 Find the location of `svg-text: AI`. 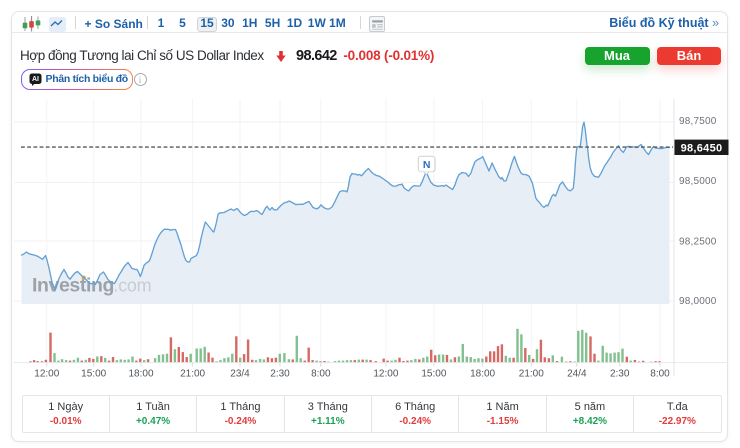

svg-text: AI is located at coordinates (35, 79).